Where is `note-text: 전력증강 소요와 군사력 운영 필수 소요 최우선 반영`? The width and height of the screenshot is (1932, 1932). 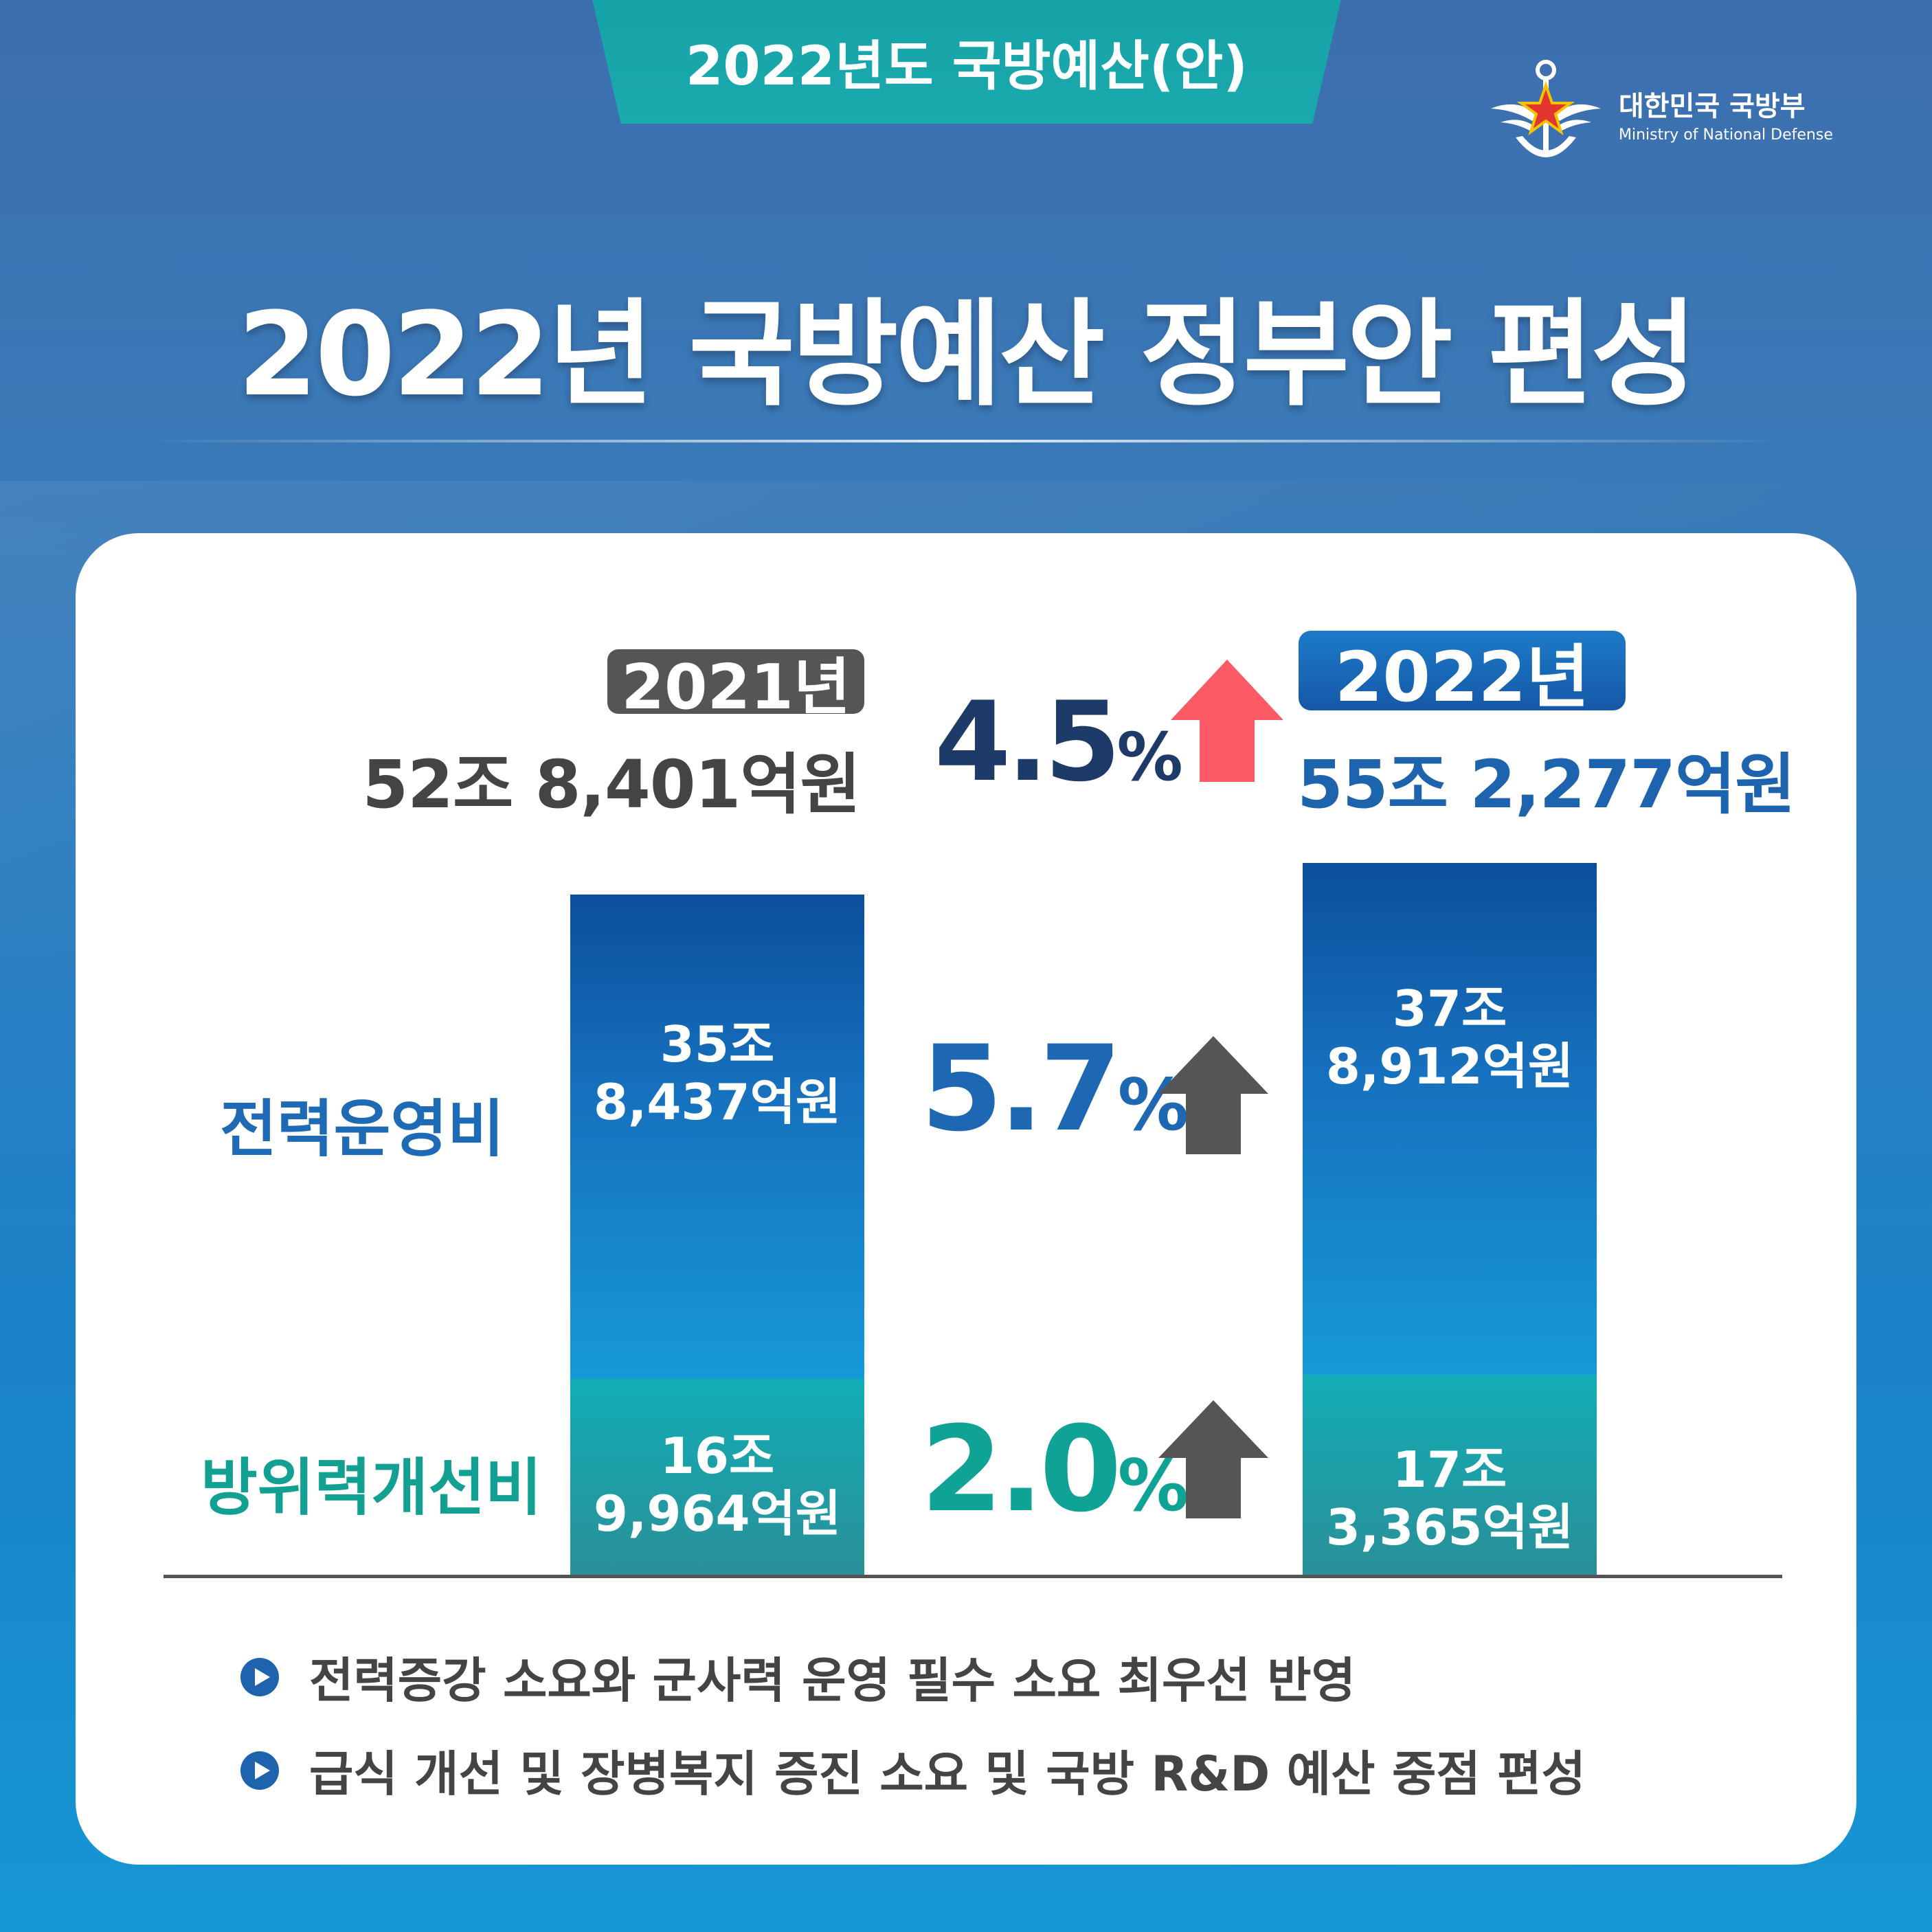
note-text: 전력증강 소요와 군사력 운영 필수 소요 최우선 반영 is located at coordinates (832, 1680).